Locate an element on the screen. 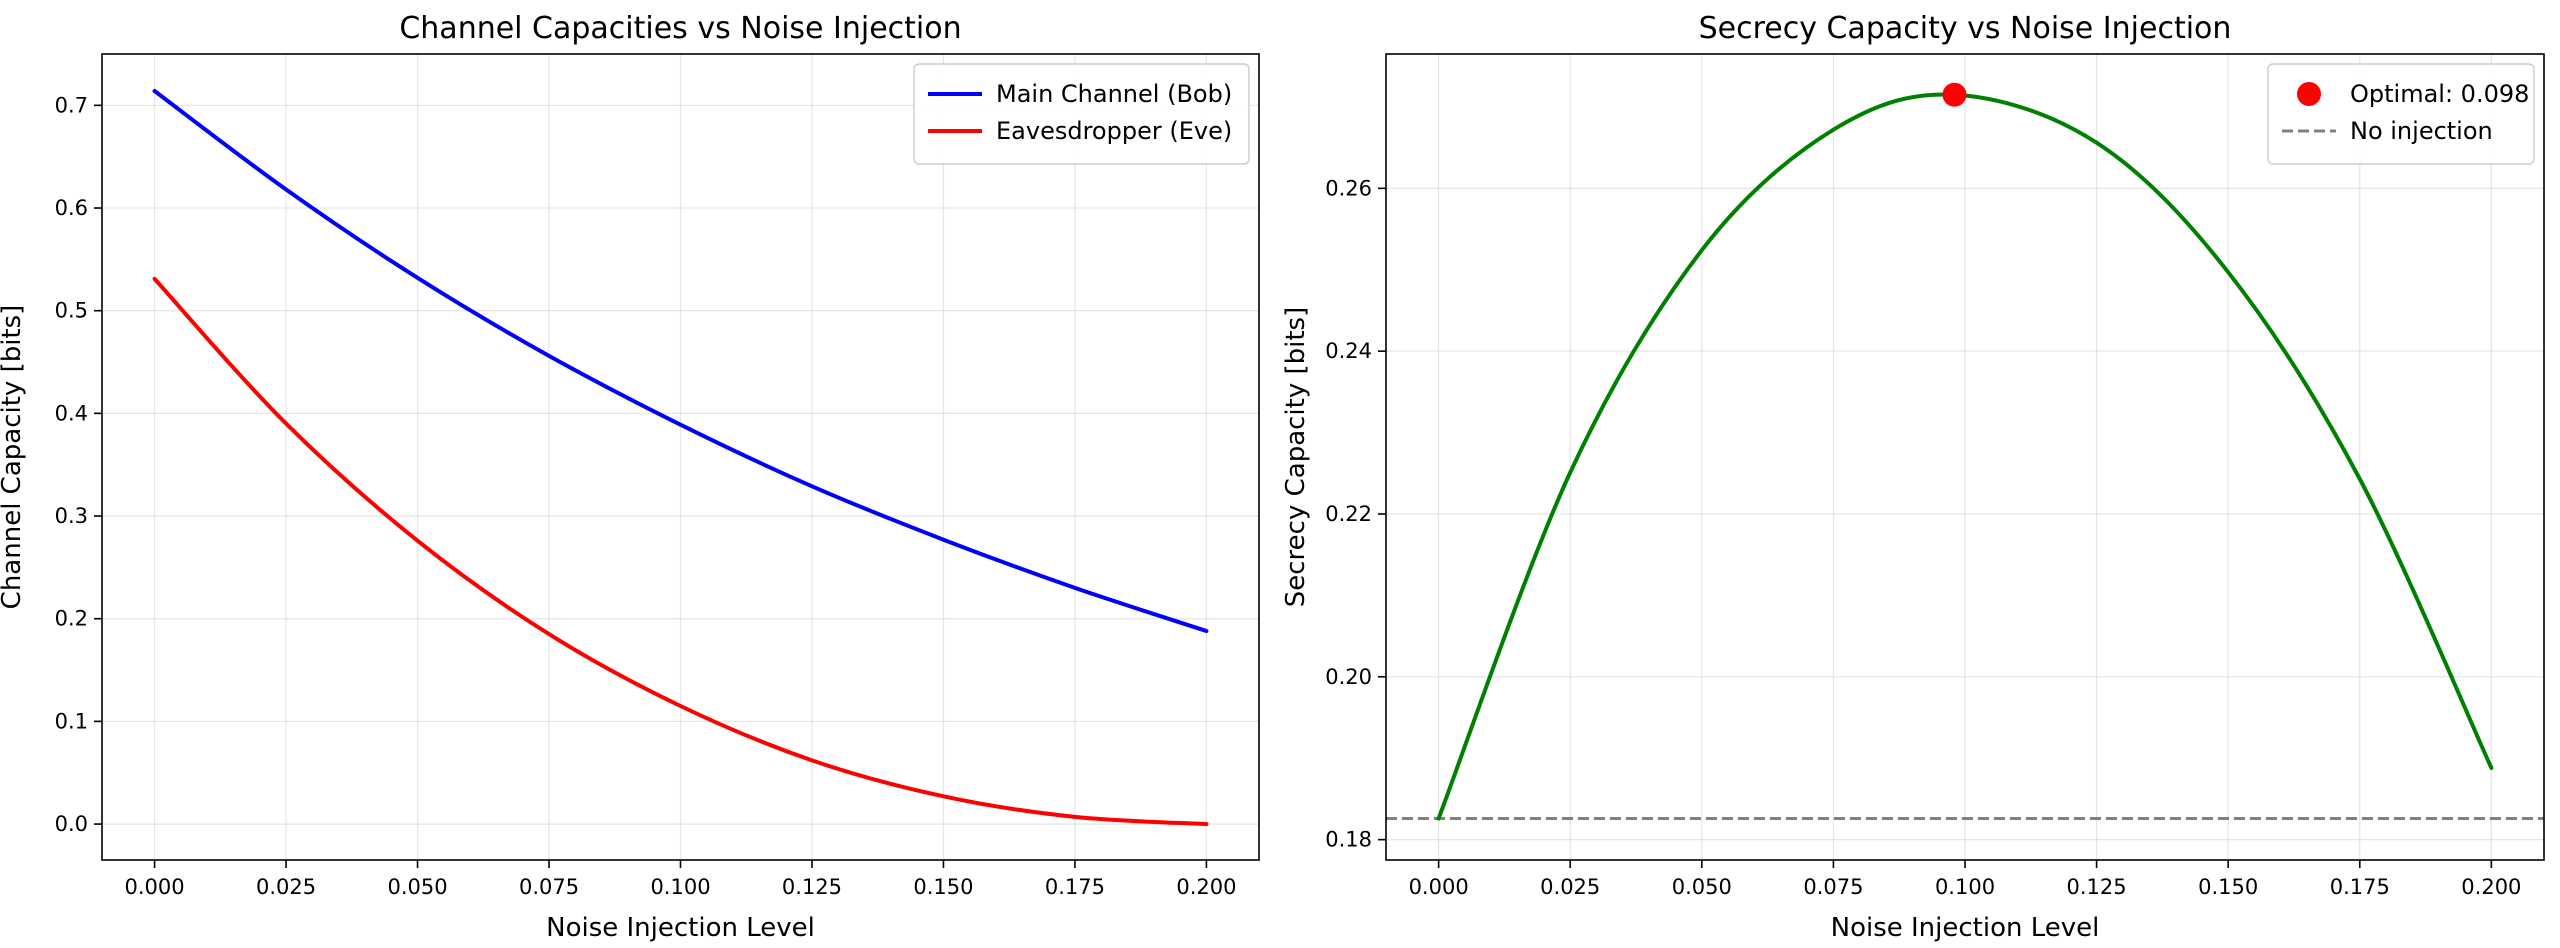 The image size is (2560, 948). y-tick-label: 0.18 is located at coordinates (1348, 840).